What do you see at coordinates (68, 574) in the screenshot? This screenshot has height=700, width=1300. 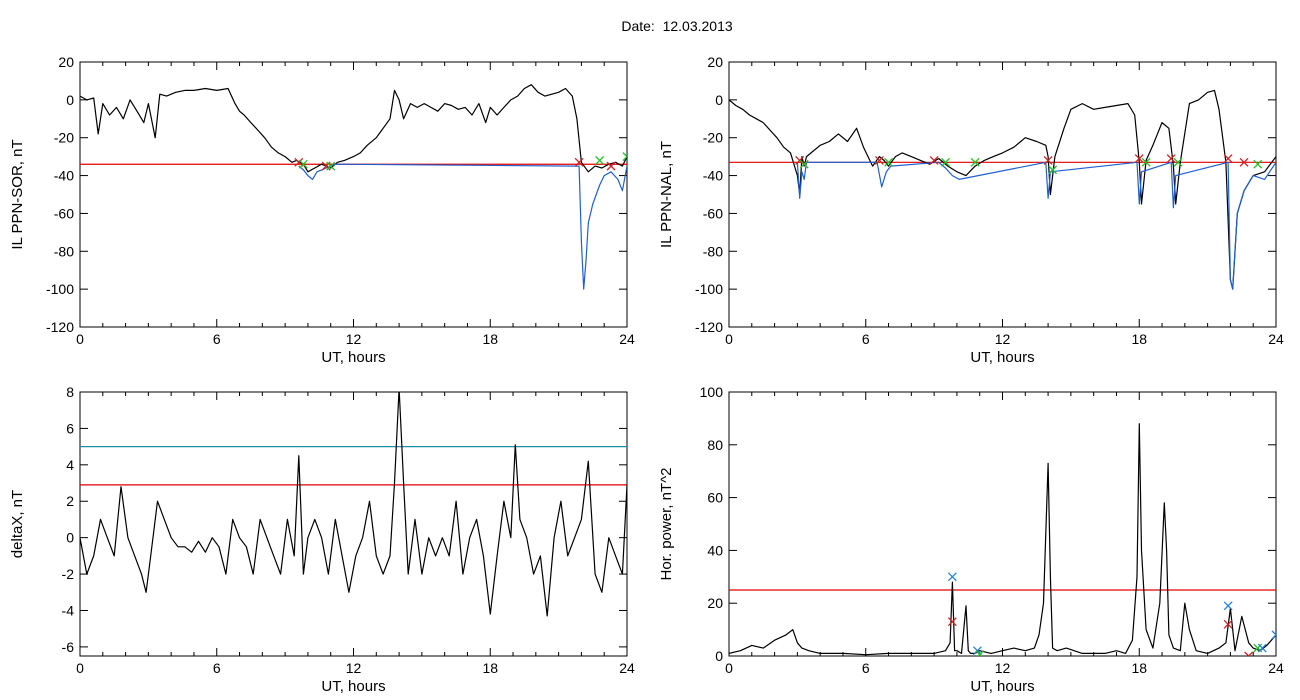 I see `y-tick-label: -2` at bounding box center [68, 574].